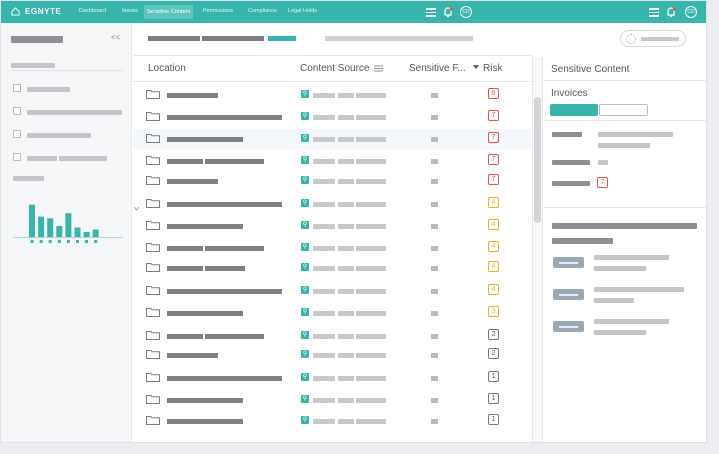 The height and width of the screenshot is (454, 719). What do you see at coordinates (305, 399) in the screenshot?
I see `content-source-icon: ⚲` at bounding box center [305, 399].